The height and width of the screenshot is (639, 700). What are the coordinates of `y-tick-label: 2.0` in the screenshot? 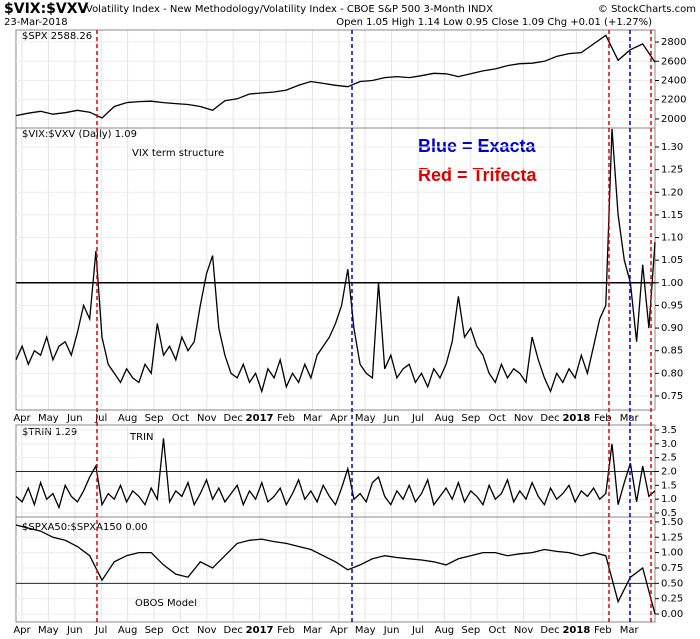 It's located at (669, 471).